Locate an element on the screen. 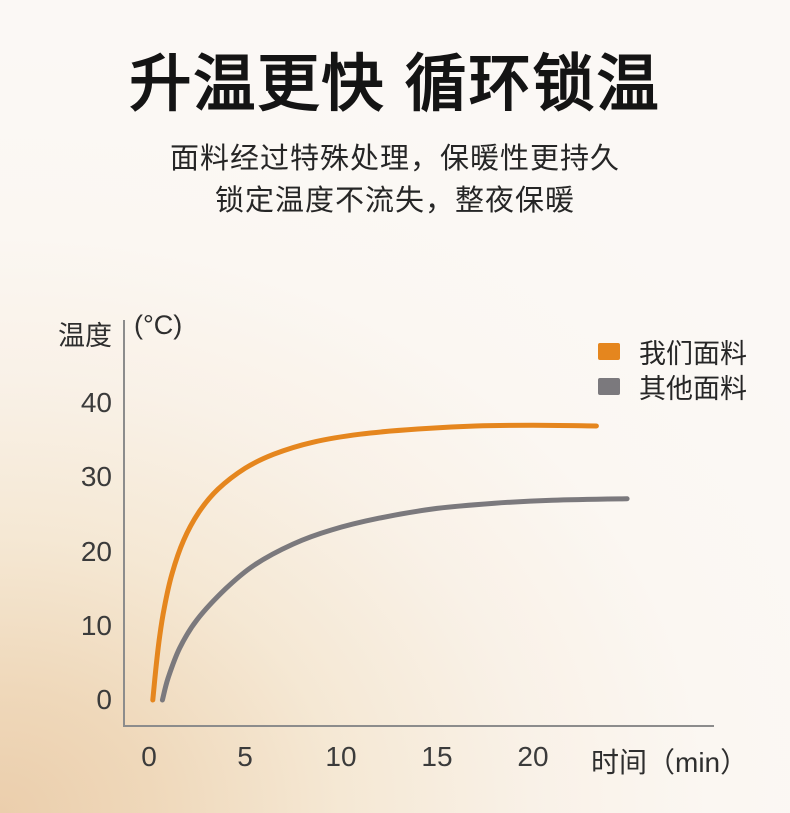  x-tick-label: 20 is located at coordinates (533, 756).